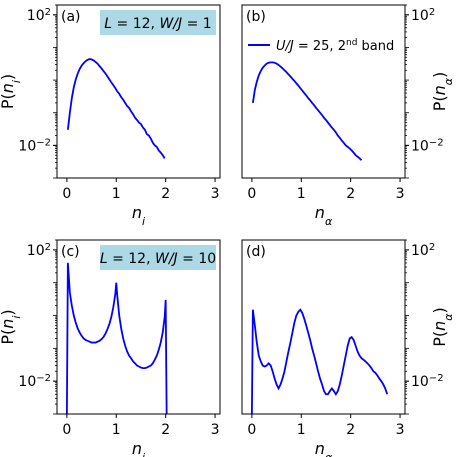 The image size is (463, 457). What do you see at coordinates (256, 17) in the screenshot?
I see `panel-label: (b)` at bounding box center [256, 17].